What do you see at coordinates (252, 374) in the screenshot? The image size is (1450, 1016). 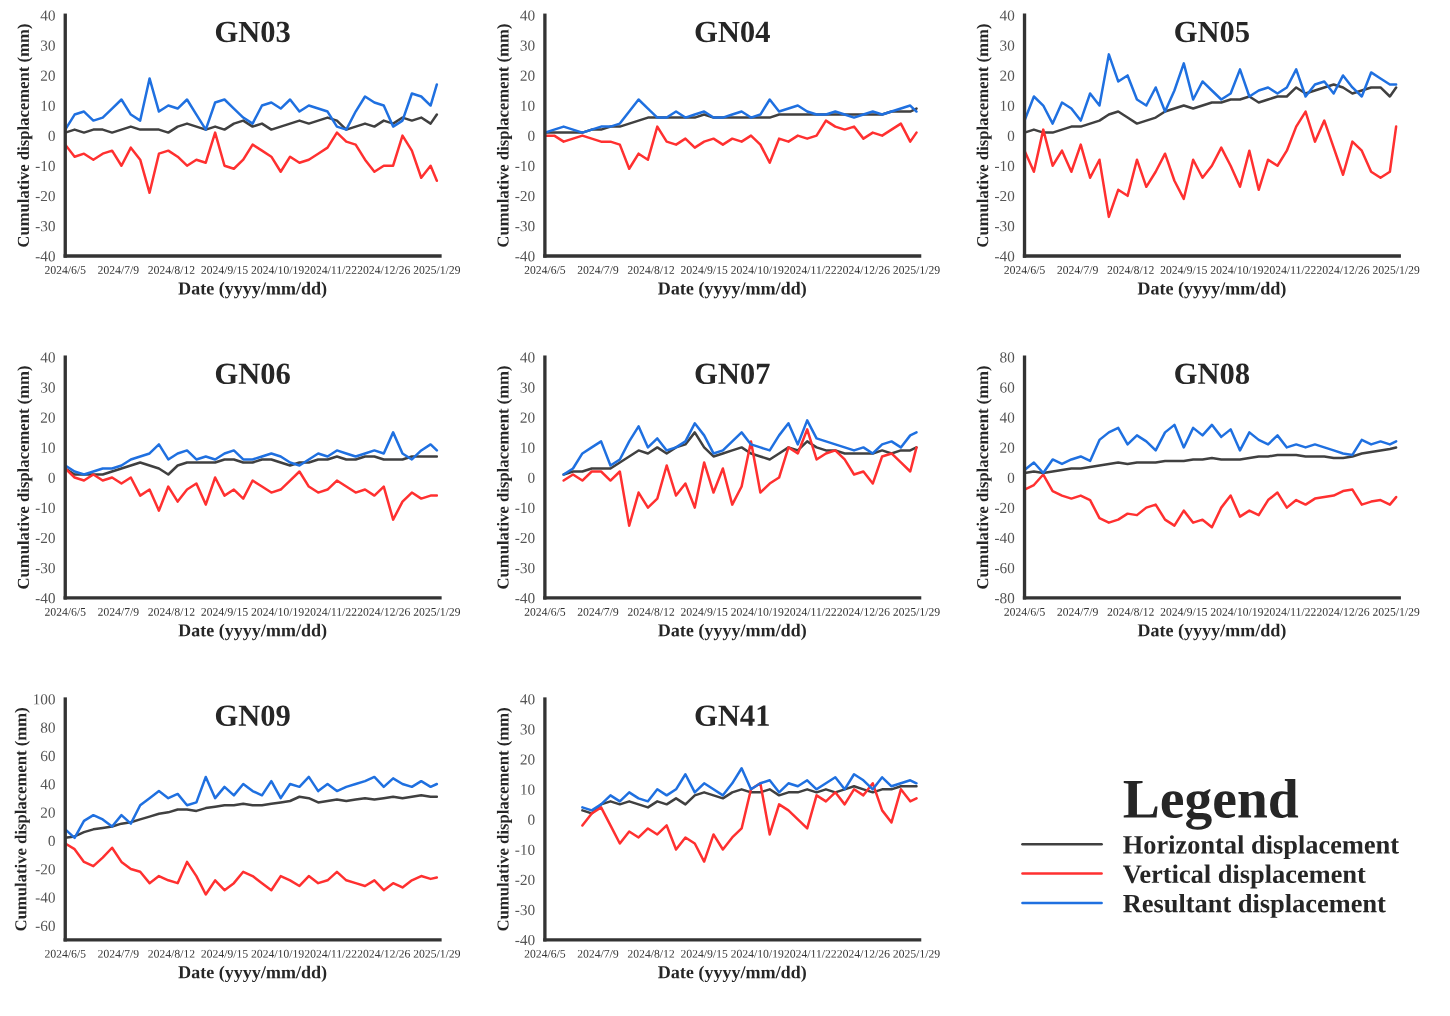 I see `chart-title: GN06` at bounding box center [252, 374].